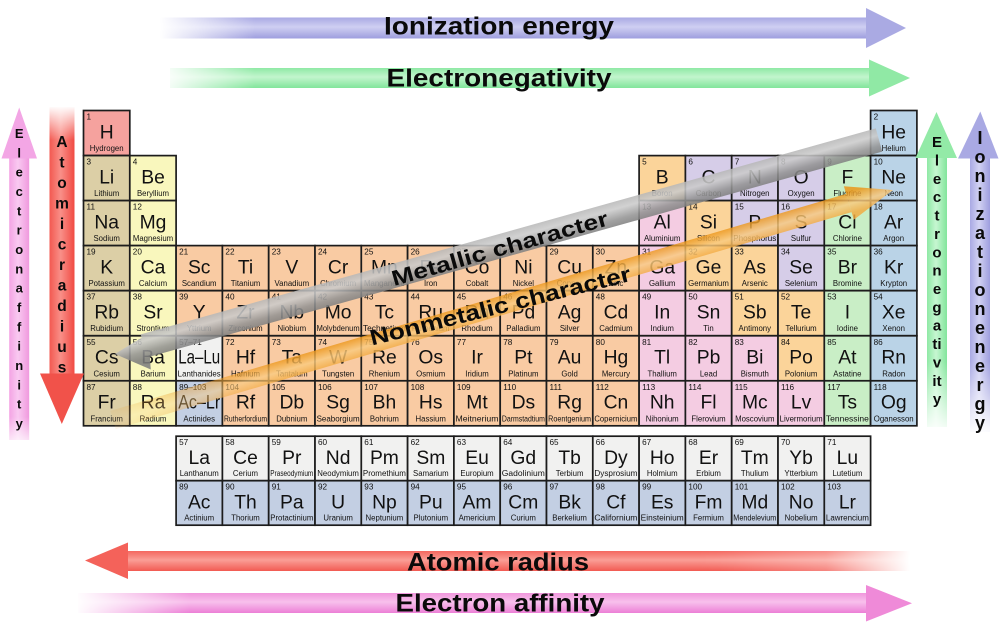 This screenshot has height=629, width=1000. What do you see at coordinates (477, 403) in the screenshot?
I see `svg-text: Mt` at bounding box center [477, 403].